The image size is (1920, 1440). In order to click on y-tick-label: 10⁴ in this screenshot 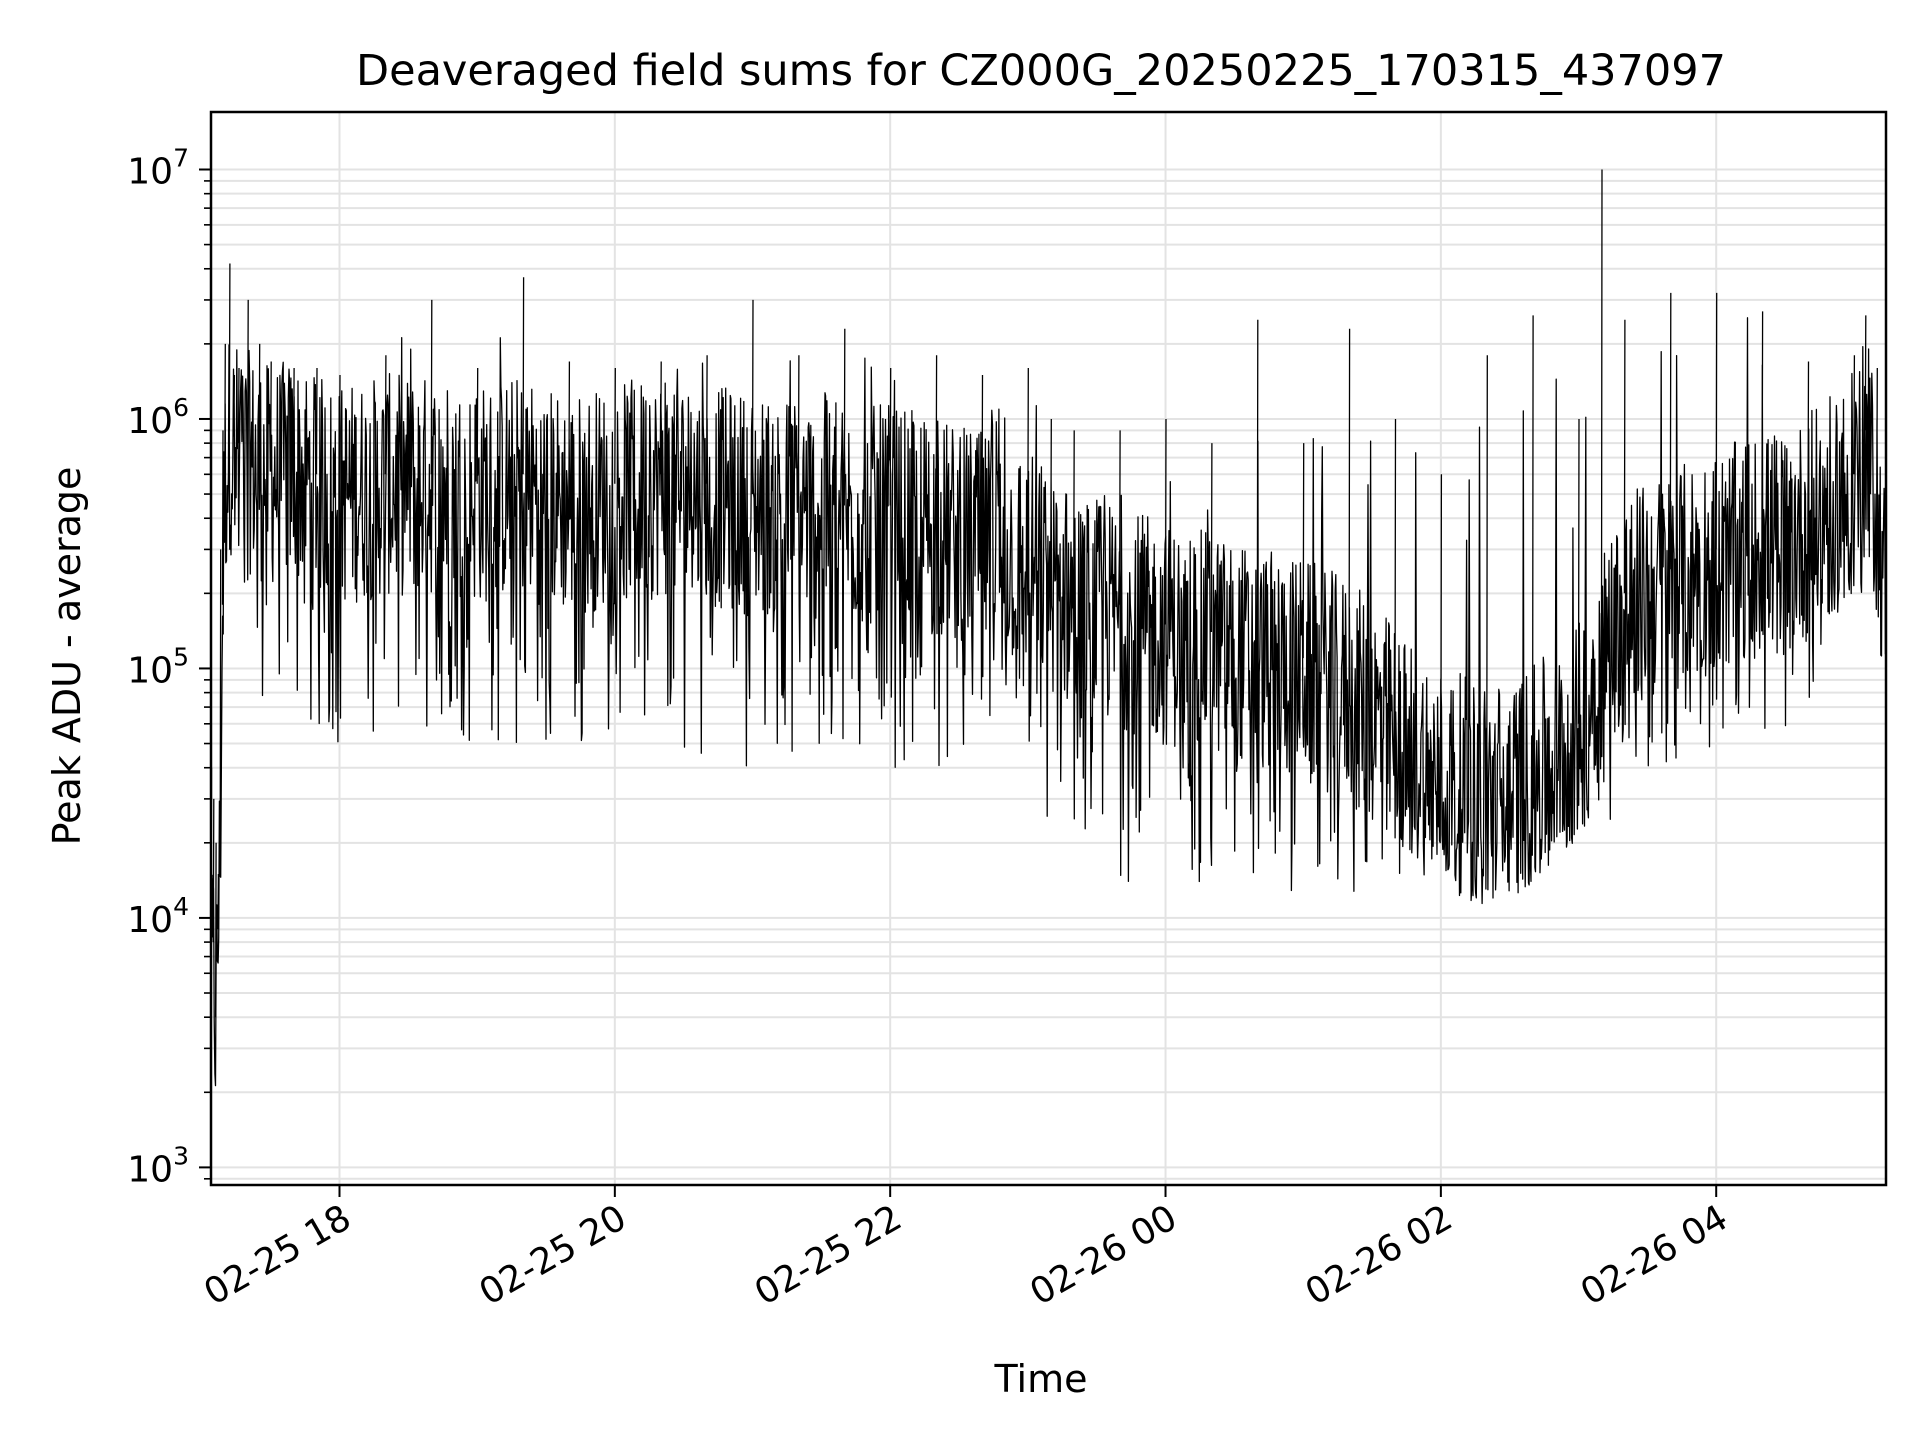, I will do `click(158, 916)`.